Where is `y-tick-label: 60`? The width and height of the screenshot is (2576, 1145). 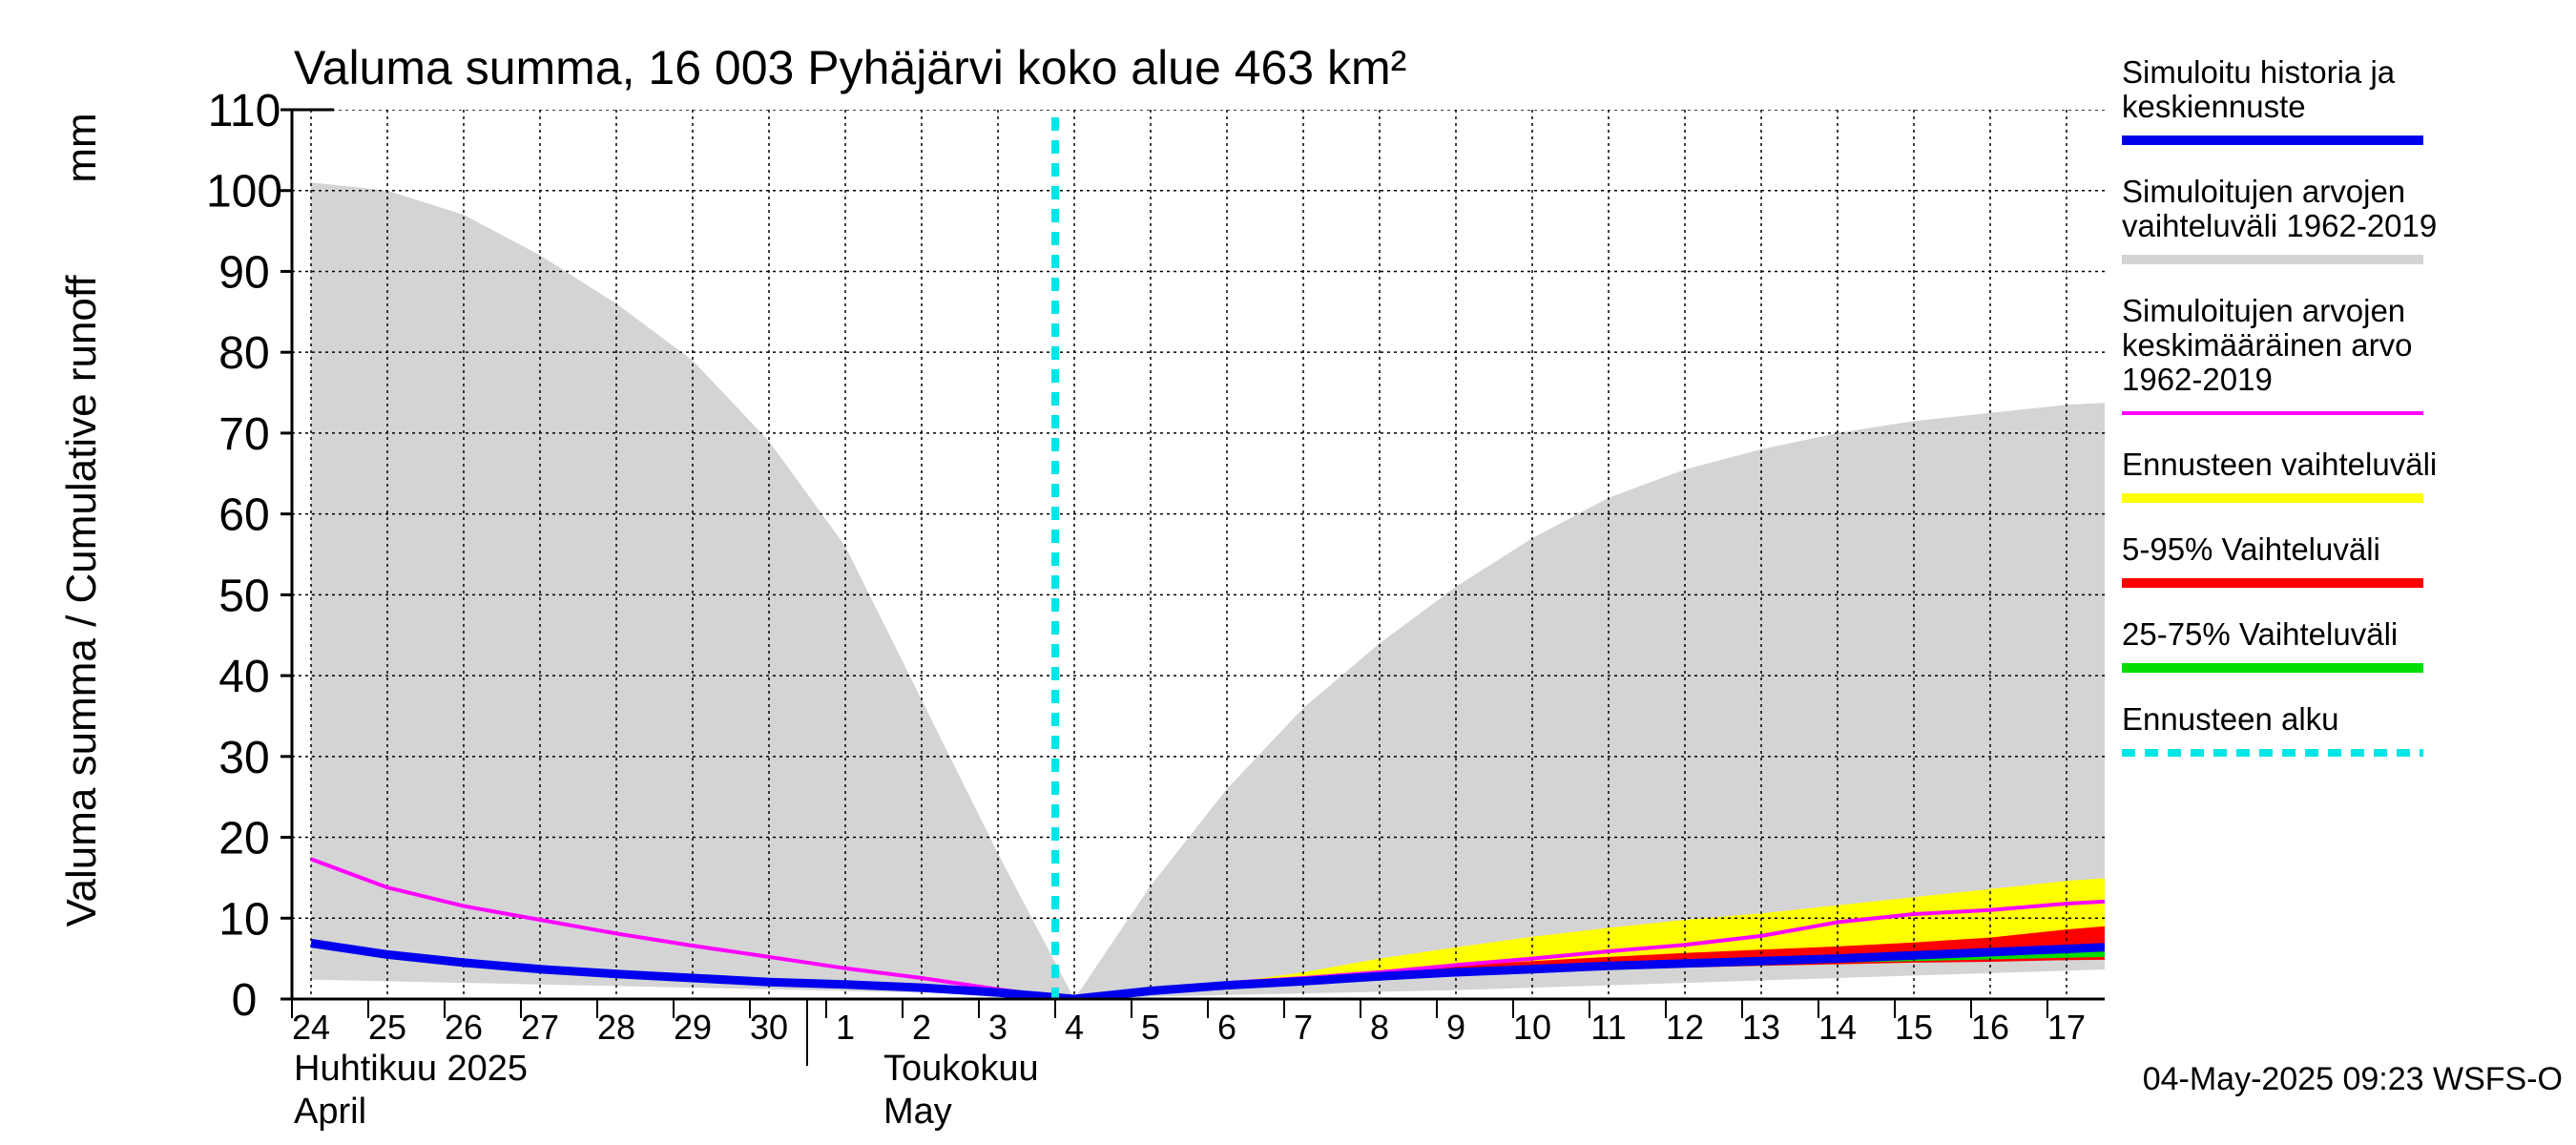
y-tick-label: 60 is located at coordinates (243, 516).